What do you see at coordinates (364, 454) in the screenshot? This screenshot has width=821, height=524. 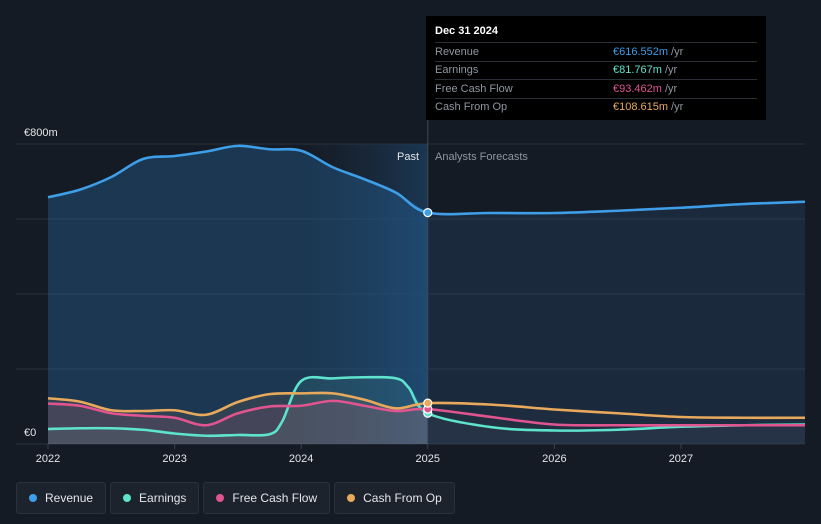 I see `x-axis-ticks: 2022 2023 2024 2025 2026 2027` at bounding box center [364, 454].